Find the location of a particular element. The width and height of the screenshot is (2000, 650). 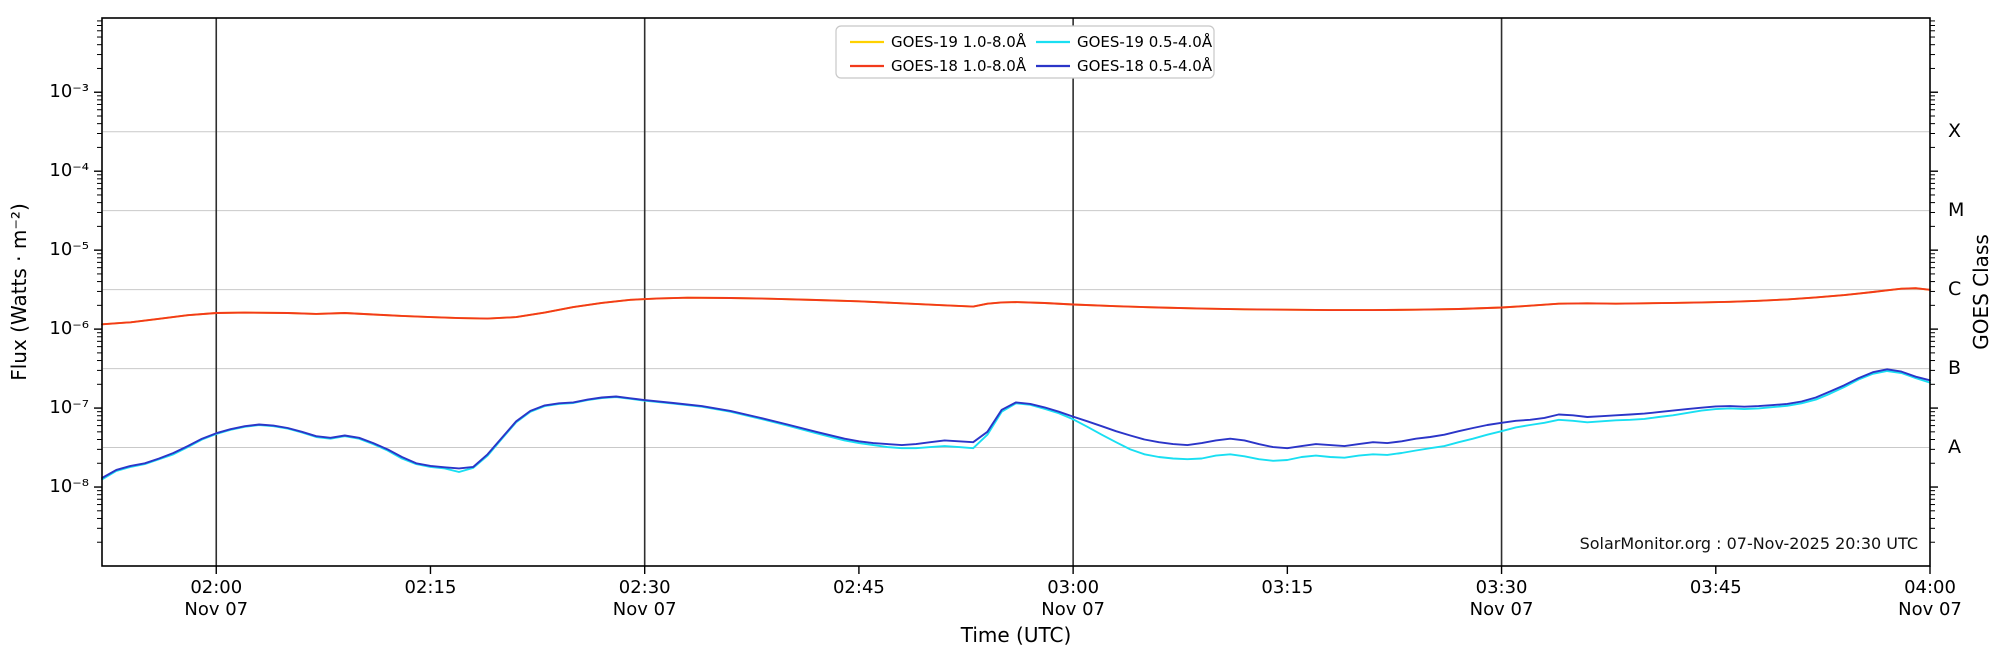

series-line-goes-18-1.0-8.0- is located at coordinates (1016, 306).